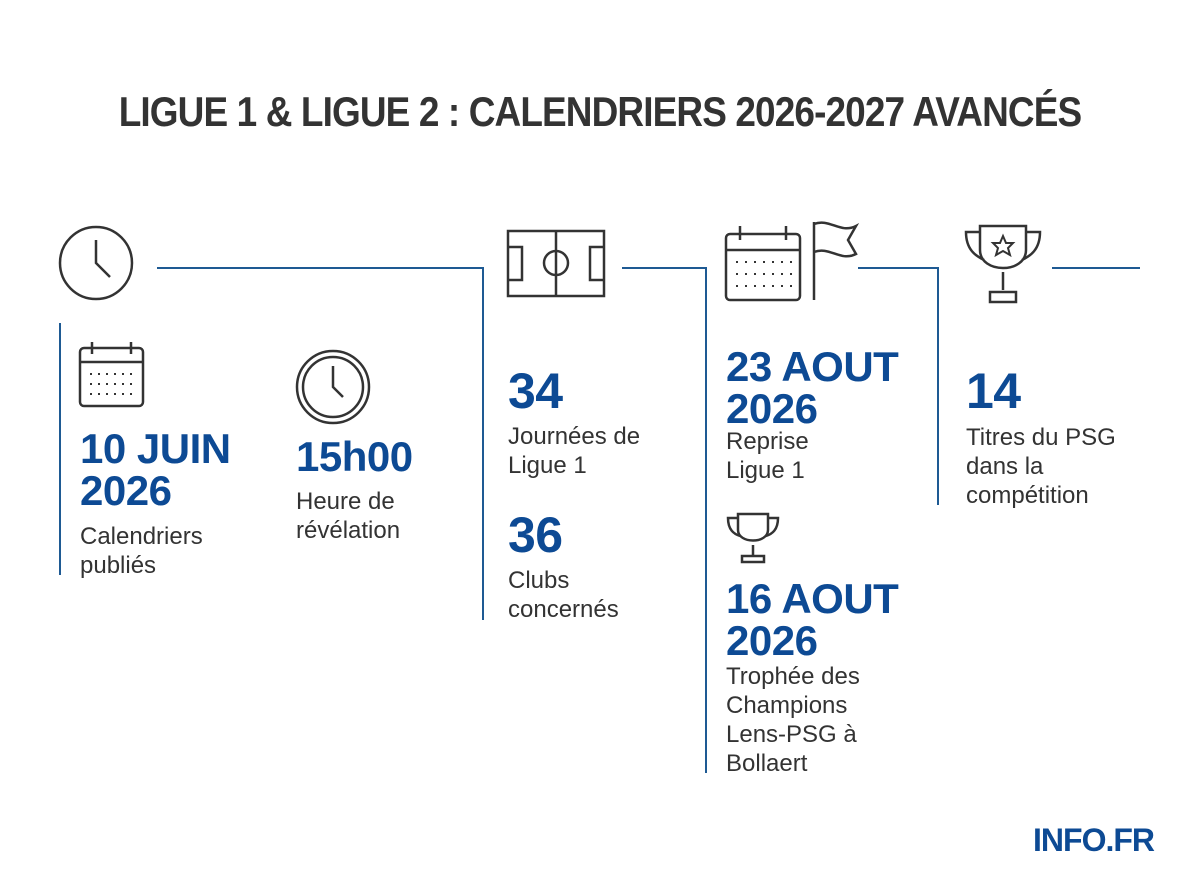 The width and height of the screenshot is (1200, 896). I want to click on stat-value: 23 AOUT 2026, so click(812, 387).